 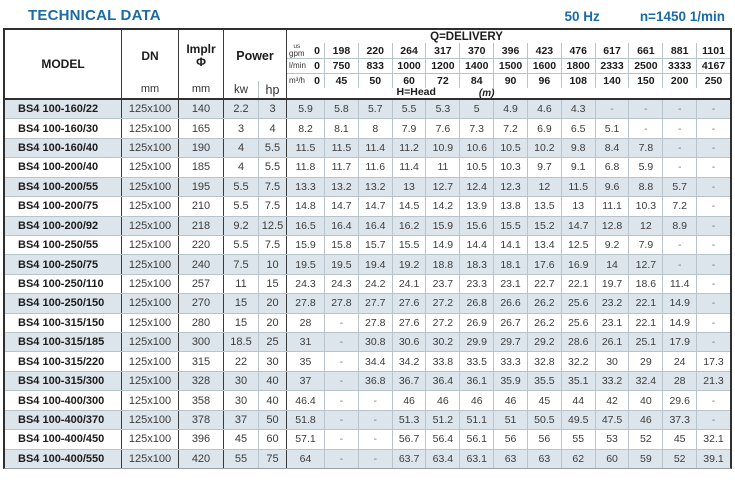 I want to click on head-value-cell: 56, so click(x=510, y=439).